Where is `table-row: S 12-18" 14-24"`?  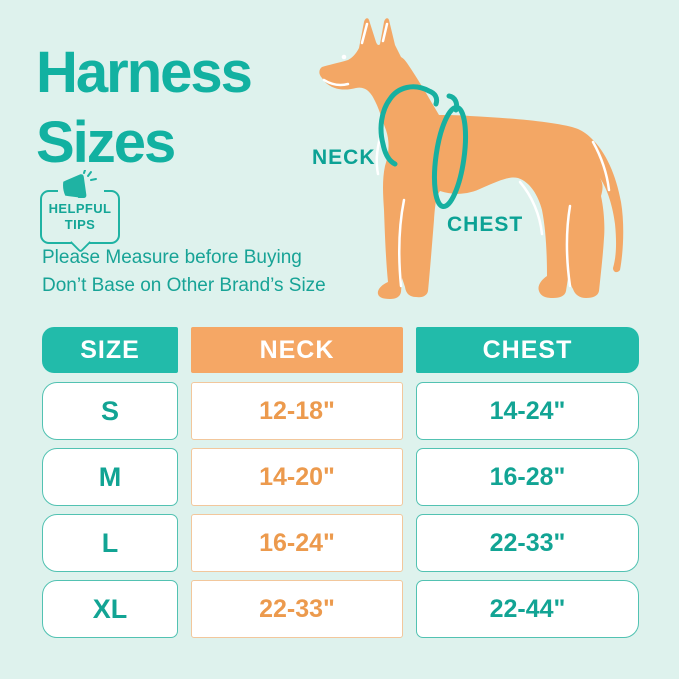
table-row: S 12-18" 14-24" is located at coordinates (340, 411).